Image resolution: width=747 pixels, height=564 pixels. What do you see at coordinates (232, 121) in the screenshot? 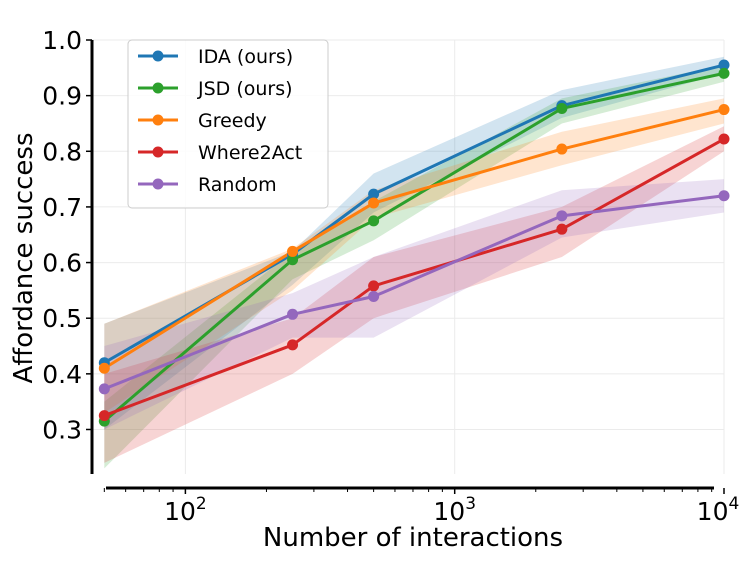
I see `legend-entry: Greedy` at bounding box center [232, 121].